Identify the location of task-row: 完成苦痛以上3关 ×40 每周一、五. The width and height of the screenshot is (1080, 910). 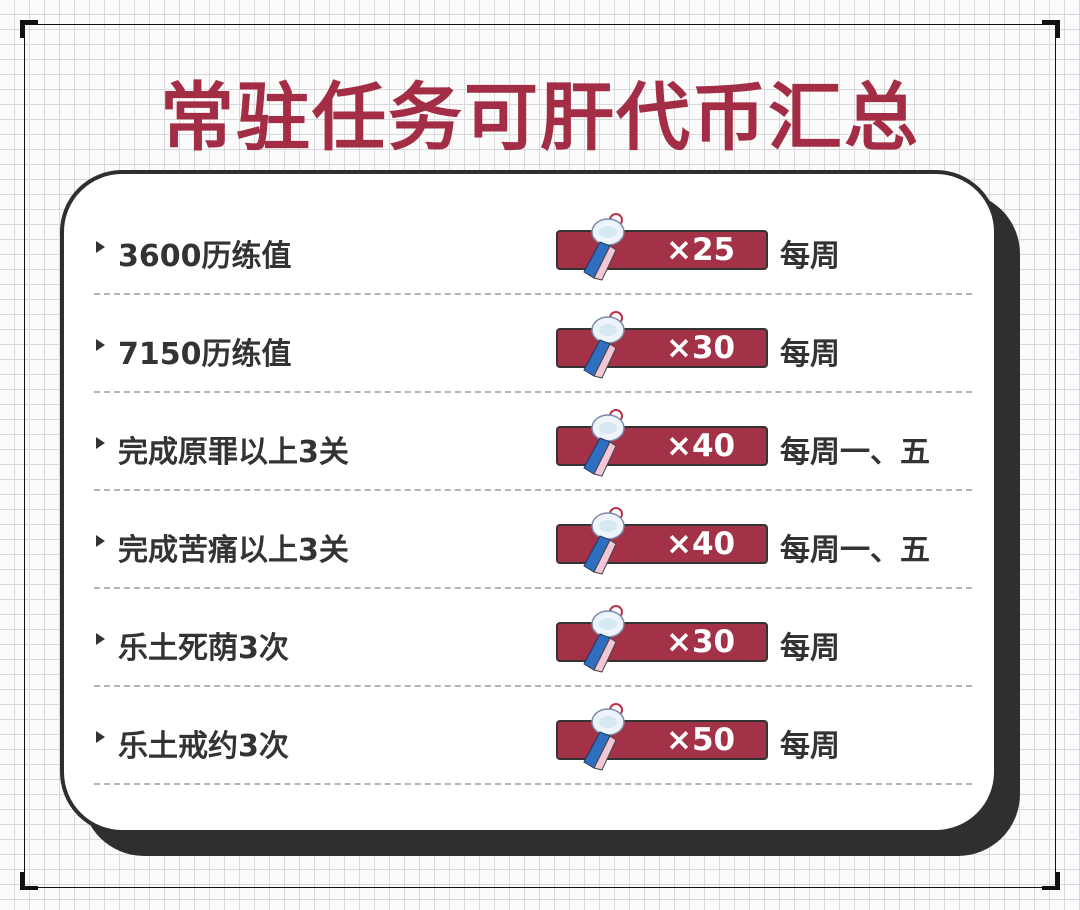
(533, 540).